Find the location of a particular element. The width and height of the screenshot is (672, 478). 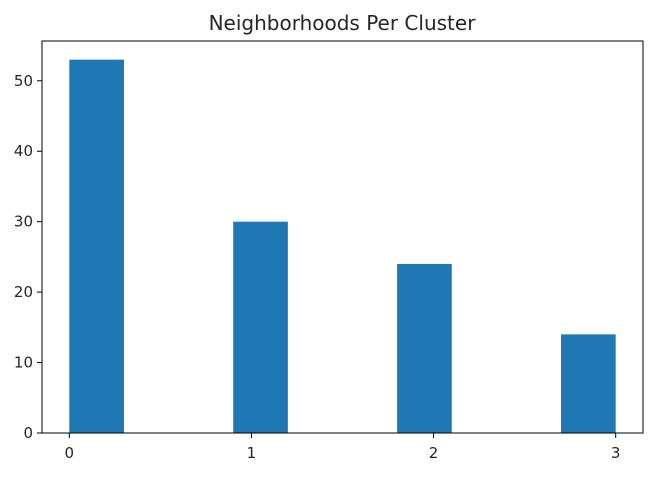

y-tick-label-5: 50 is located at coordinates (23, 81).